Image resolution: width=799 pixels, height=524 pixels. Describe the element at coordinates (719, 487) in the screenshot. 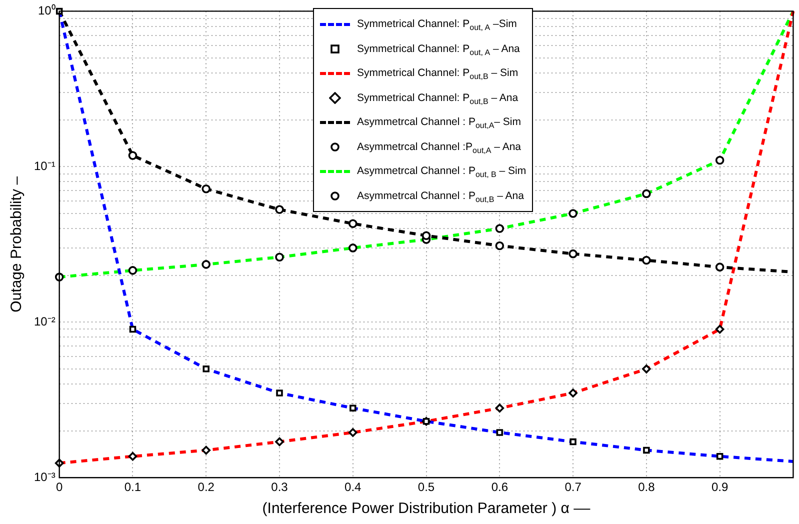

I see `x-tick-label: 0.9` at that location.